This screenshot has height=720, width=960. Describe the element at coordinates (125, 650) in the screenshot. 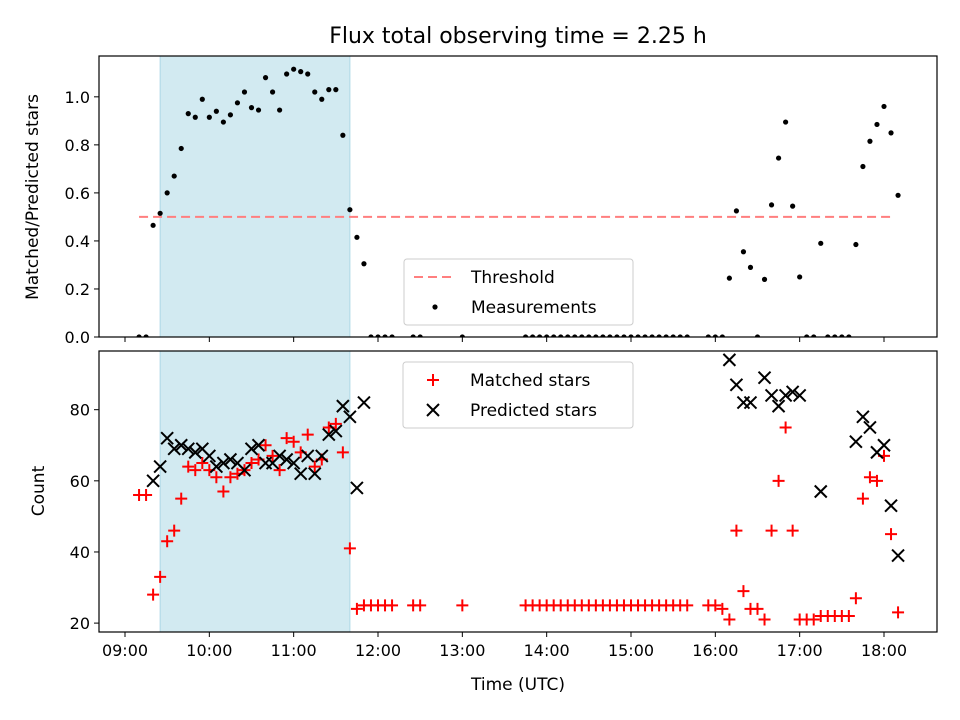

I see `x-tick-label: 09:00` at that location.